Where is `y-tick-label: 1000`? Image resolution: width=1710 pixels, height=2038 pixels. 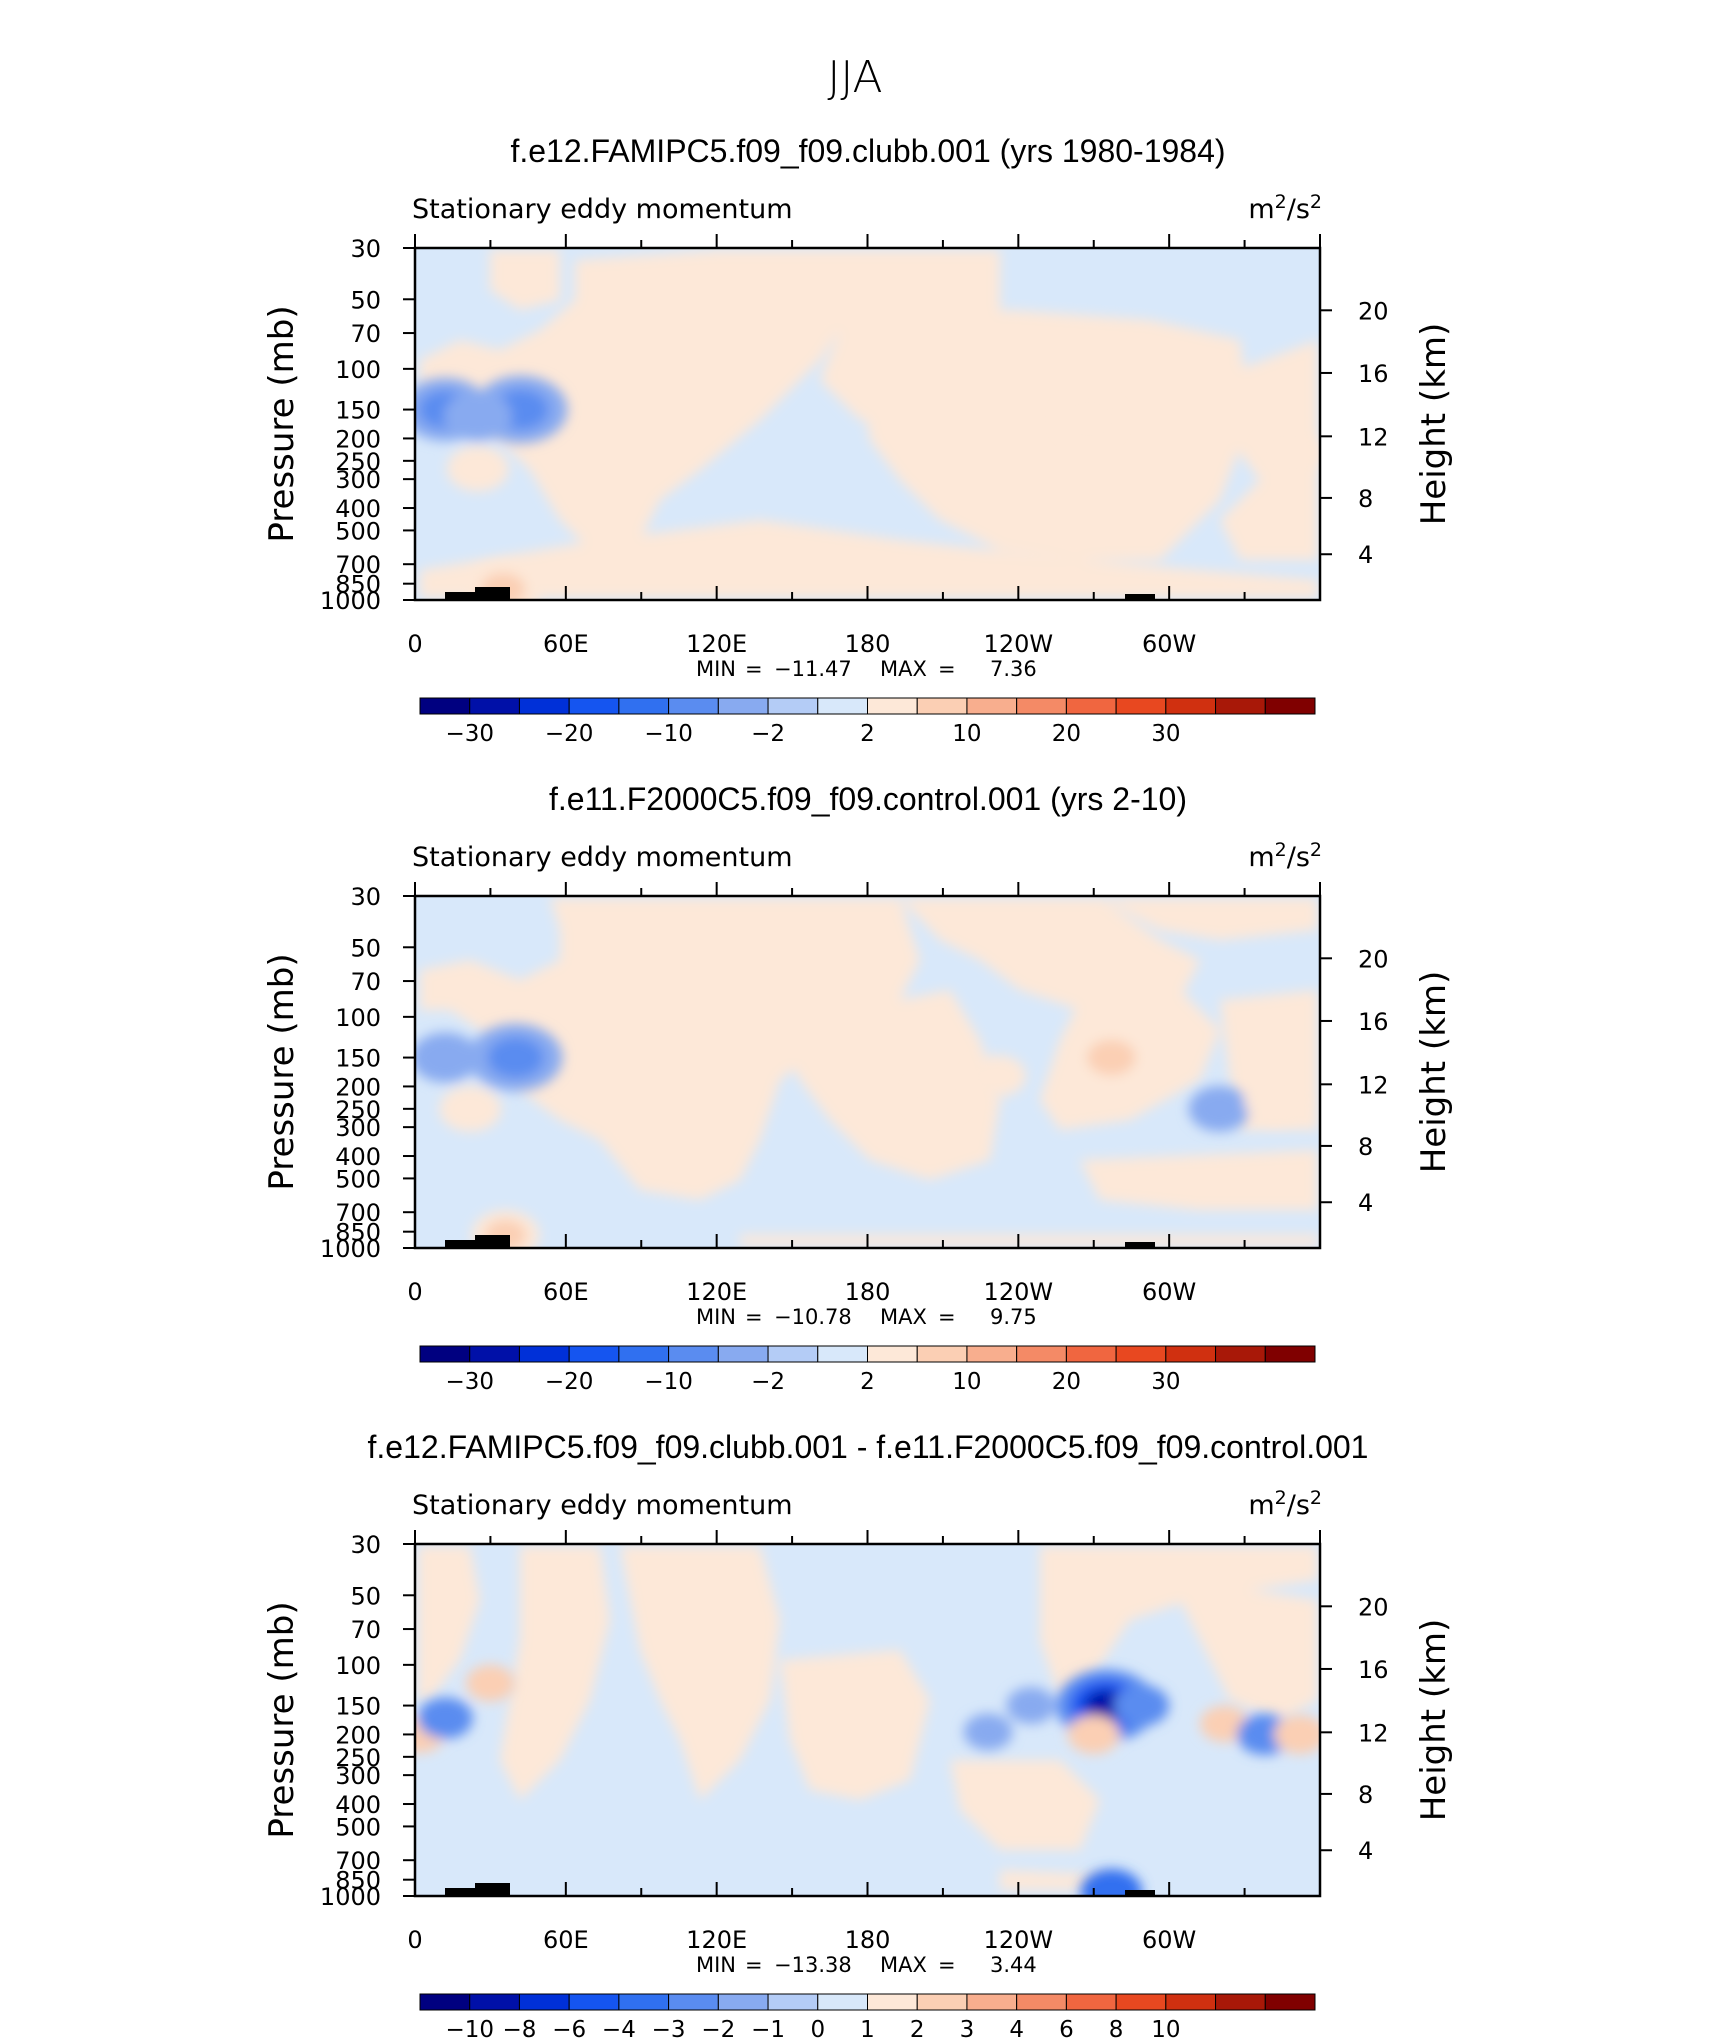
y-tick-label: 1000 is located at coordinates (350, 1249).